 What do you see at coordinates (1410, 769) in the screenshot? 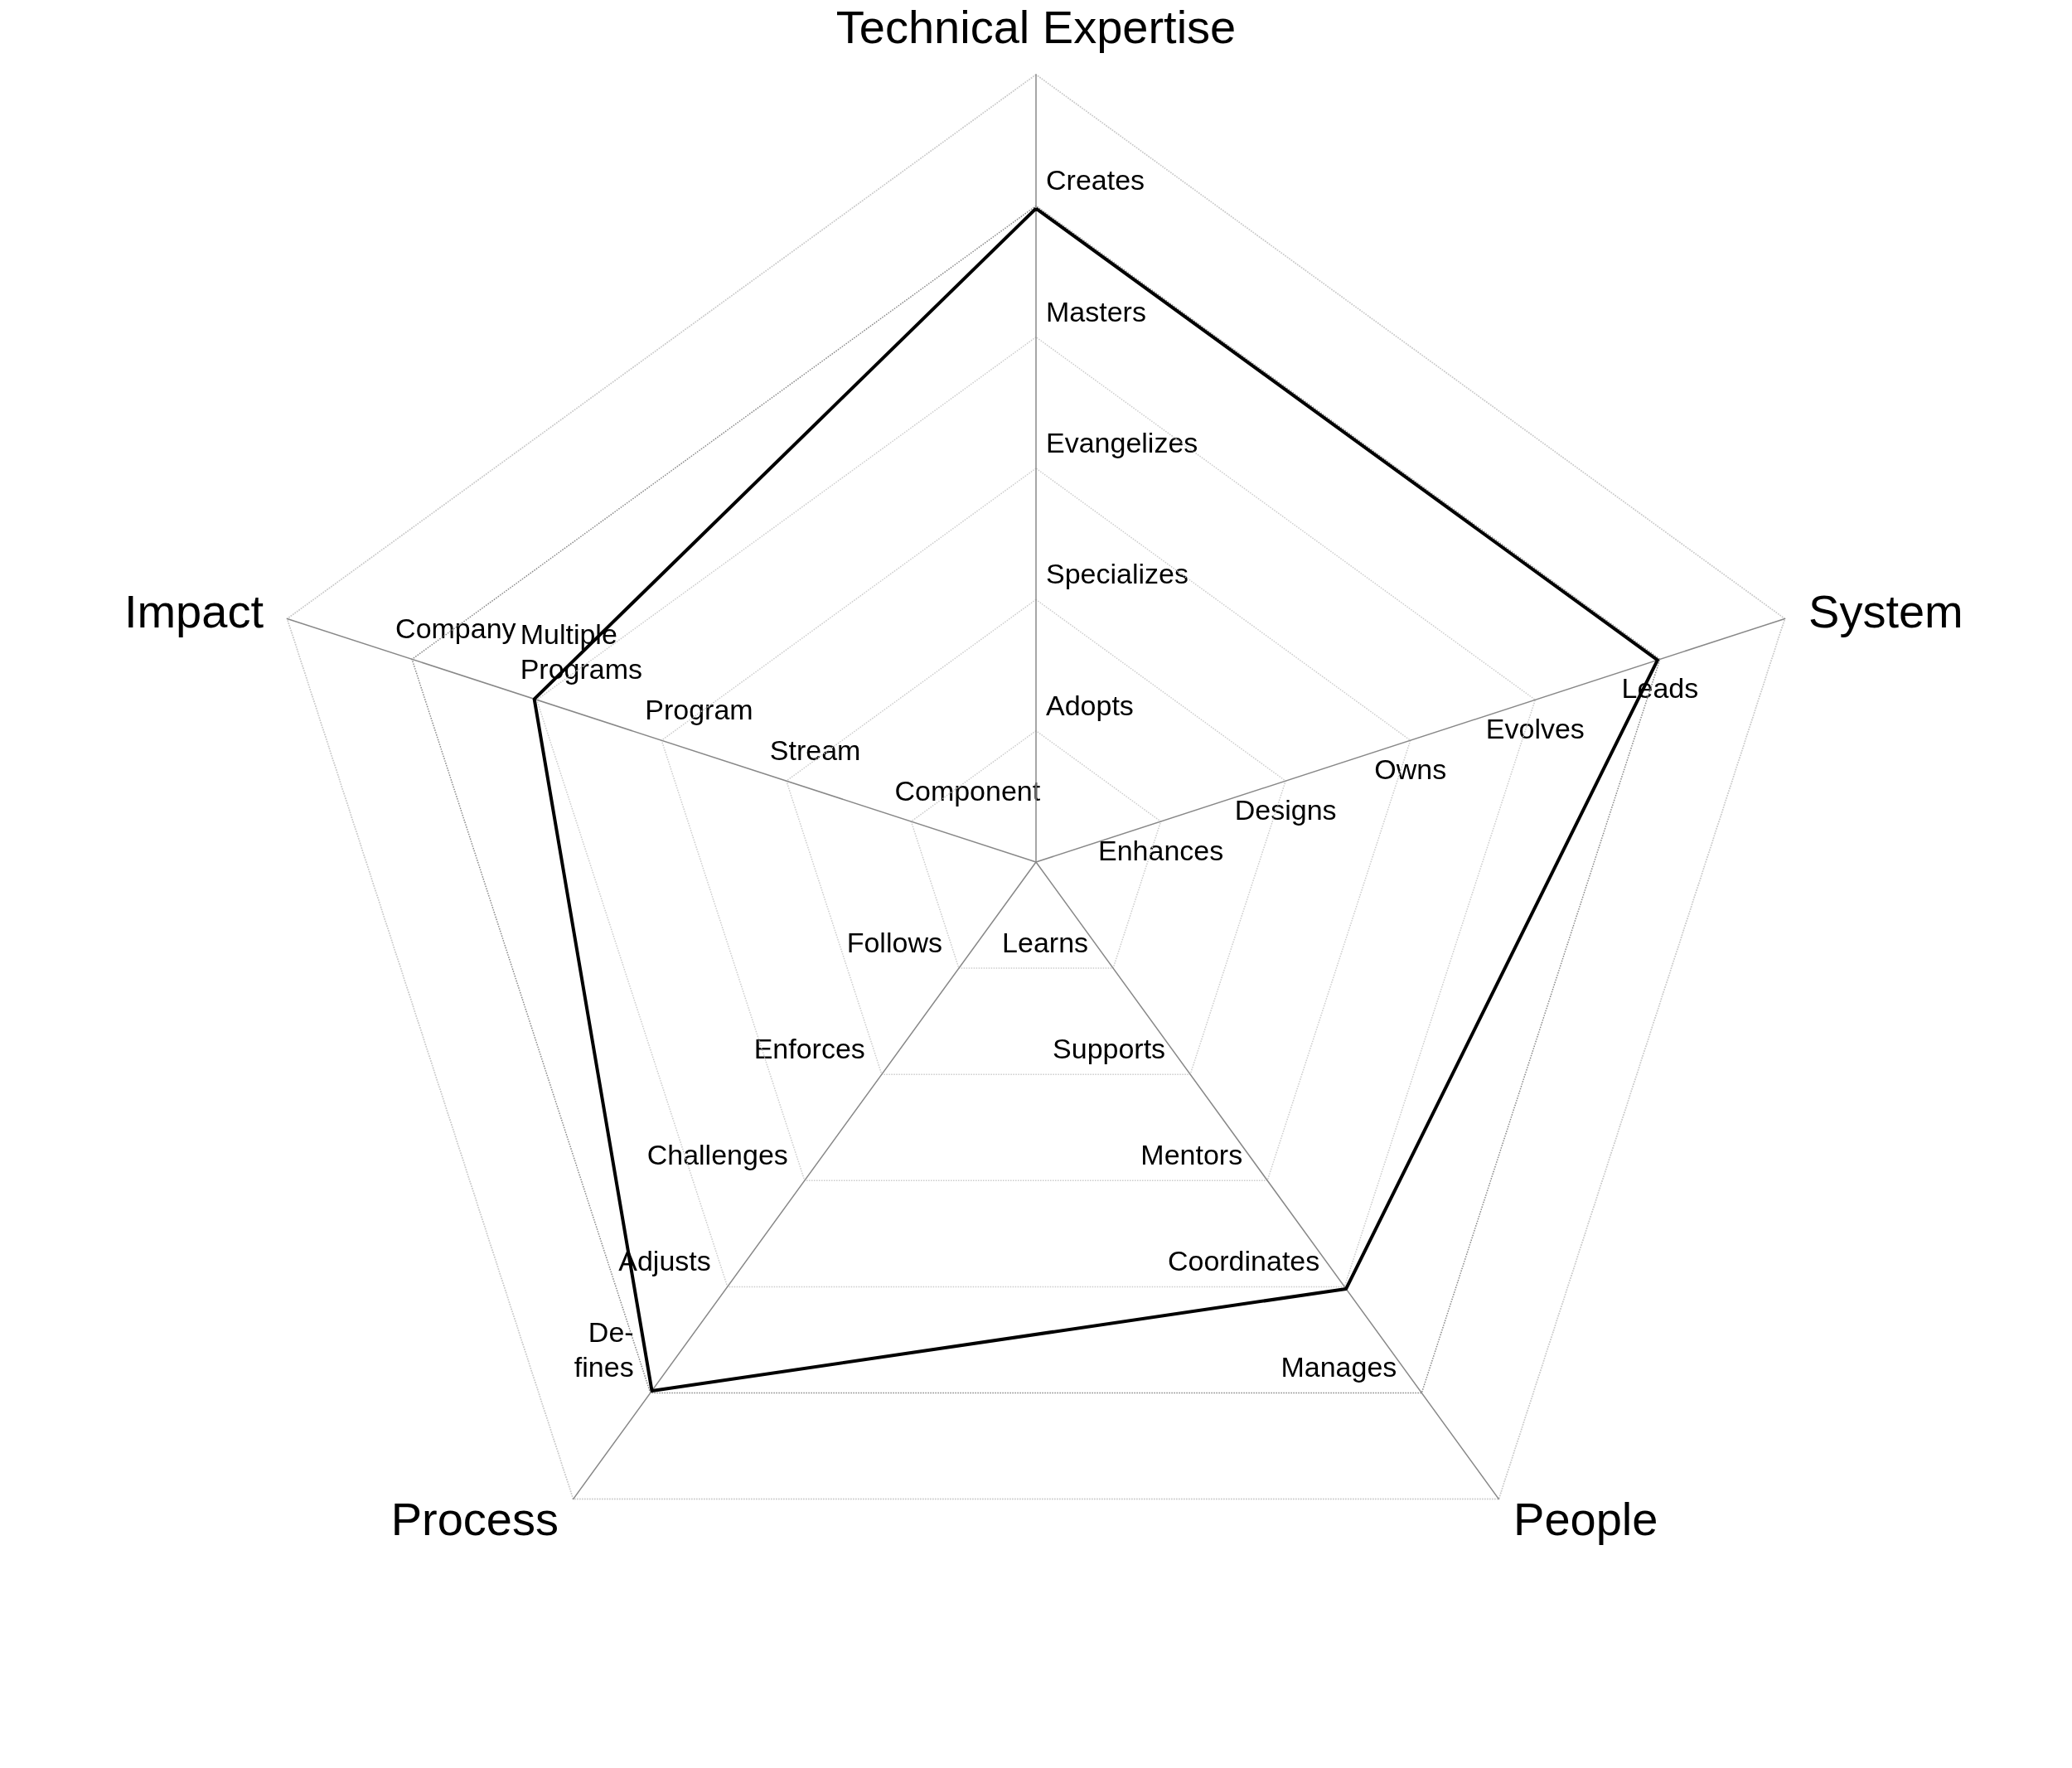
I see `text: Owns` at bounding box center [1410, 769].